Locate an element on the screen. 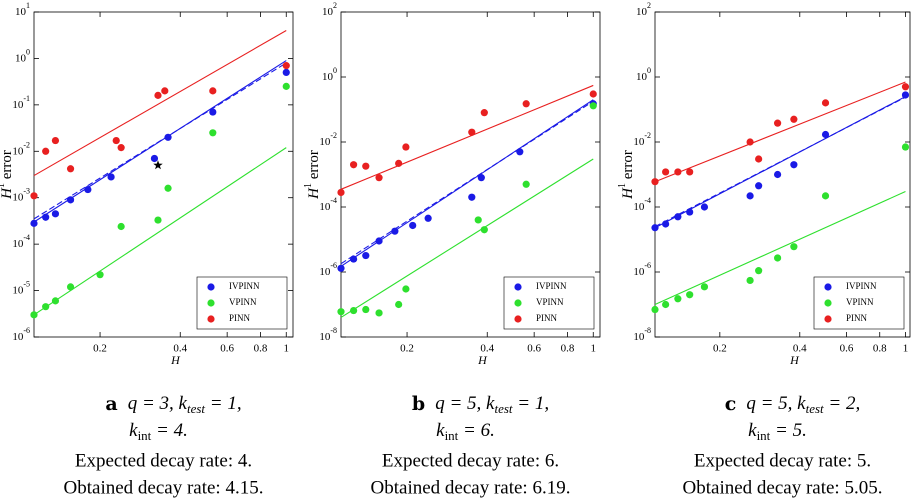 The width and height of the screenshot is (911, 502). caption-line: kint = 6. is located at coordinates (465, 431).